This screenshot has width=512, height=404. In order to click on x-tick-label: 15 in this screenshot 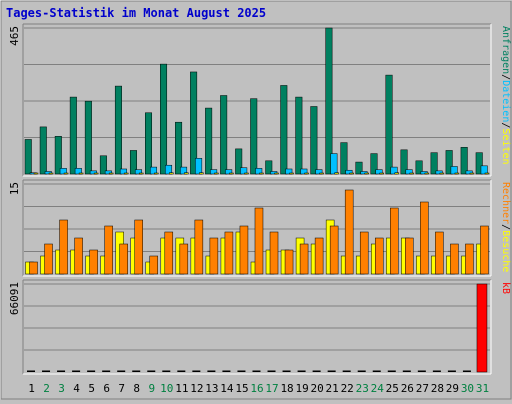, I will do `click(241, 388)`.